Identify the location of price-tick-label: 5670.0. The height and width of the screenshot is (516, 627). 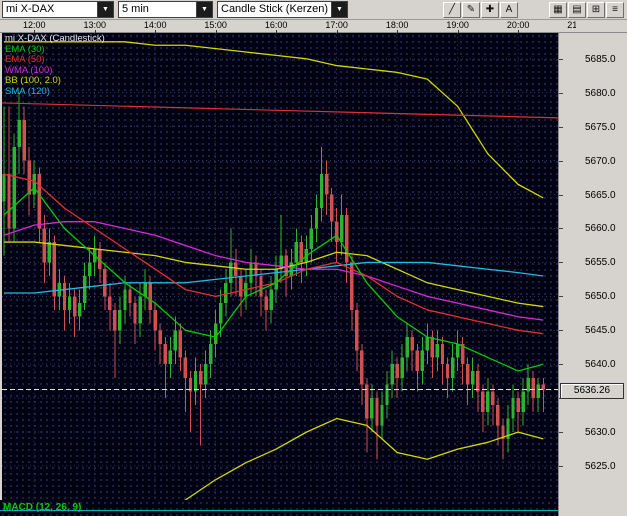
(600, 161).